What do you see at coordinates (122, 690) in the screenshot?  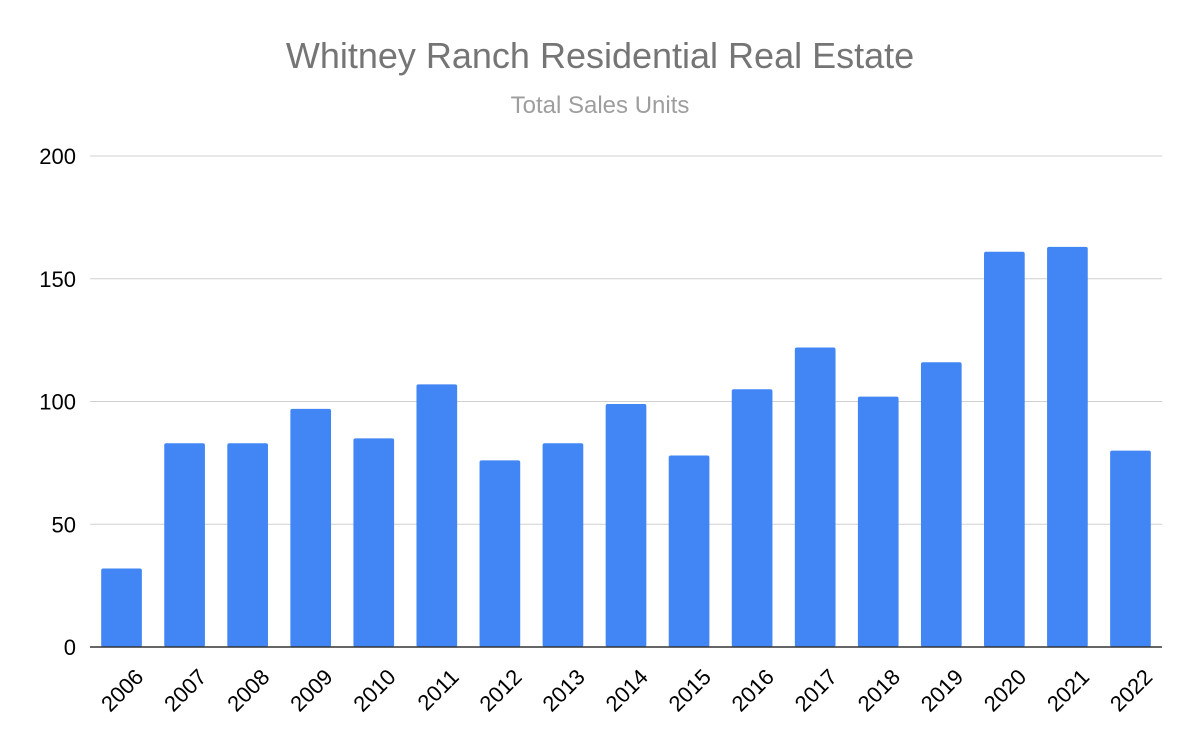 I see `x-tick-label: 2006` at bounding box center [122, 690].